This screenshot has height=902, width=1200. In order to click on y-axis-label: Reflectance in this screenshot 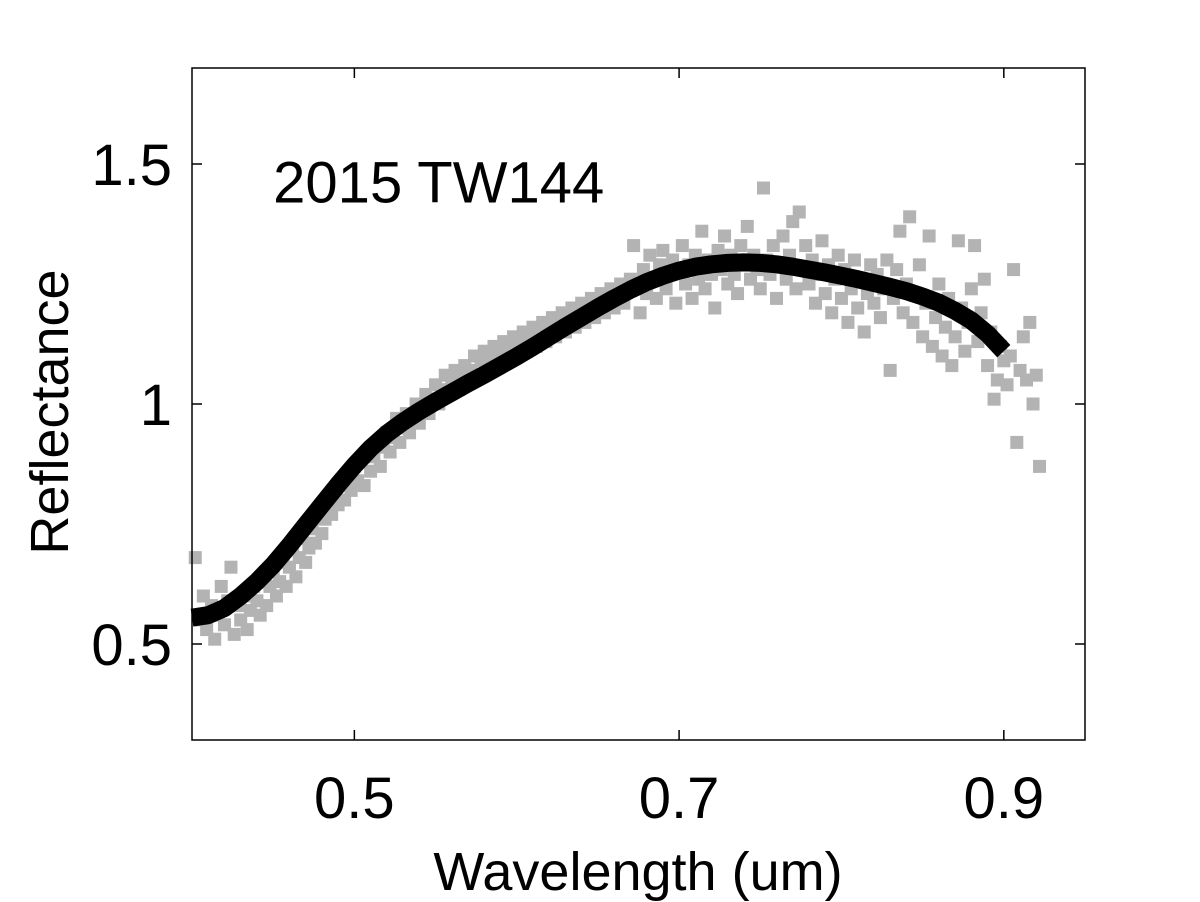, I will do `click(50, 411)`.